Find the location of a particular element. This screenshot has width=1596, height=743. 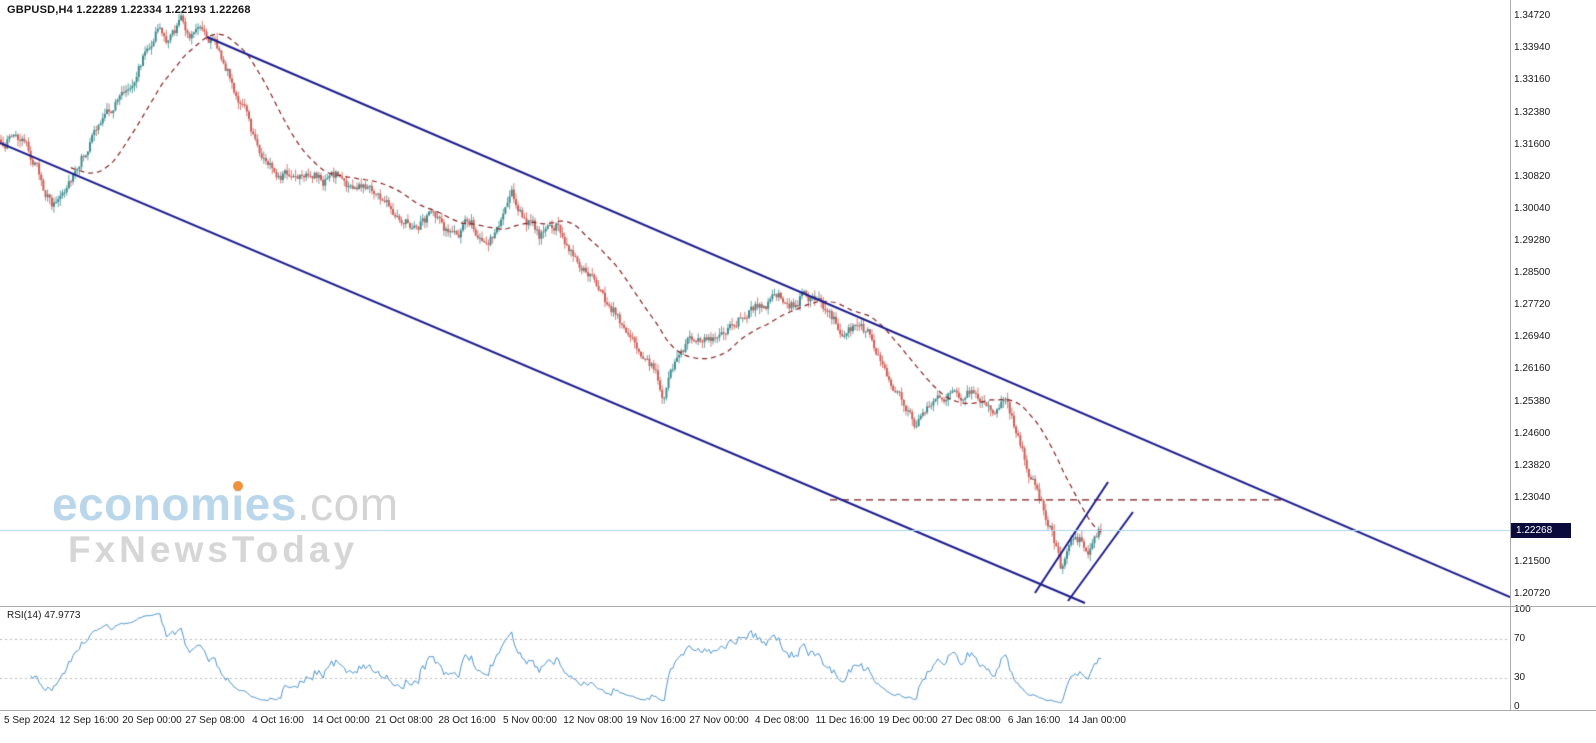

time-tick-label: 19 Dec 00:00 is located at coordinates (908, 720).